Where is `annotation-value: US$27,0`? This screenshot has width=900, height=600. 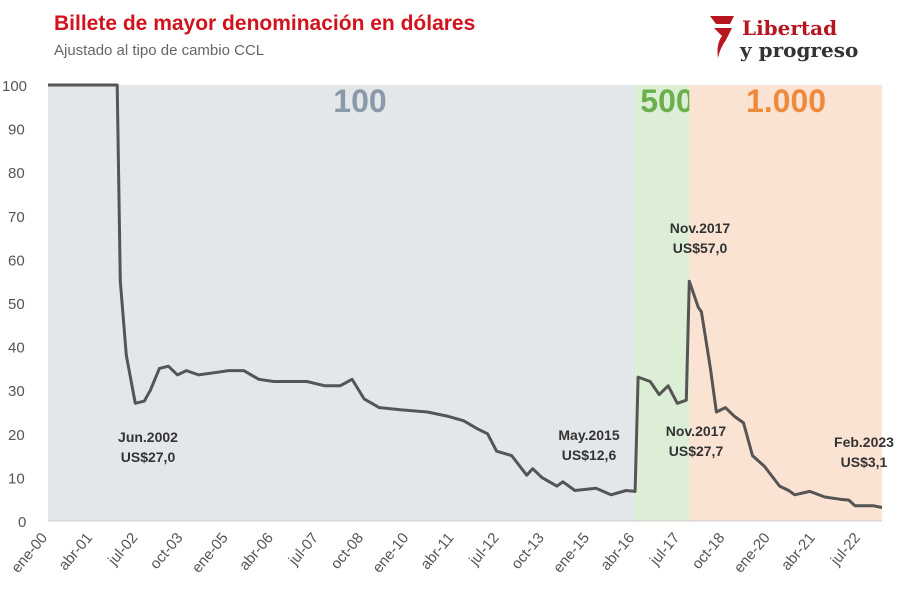
annotation-value: US$27,0 is located at coordinates (148, 457).